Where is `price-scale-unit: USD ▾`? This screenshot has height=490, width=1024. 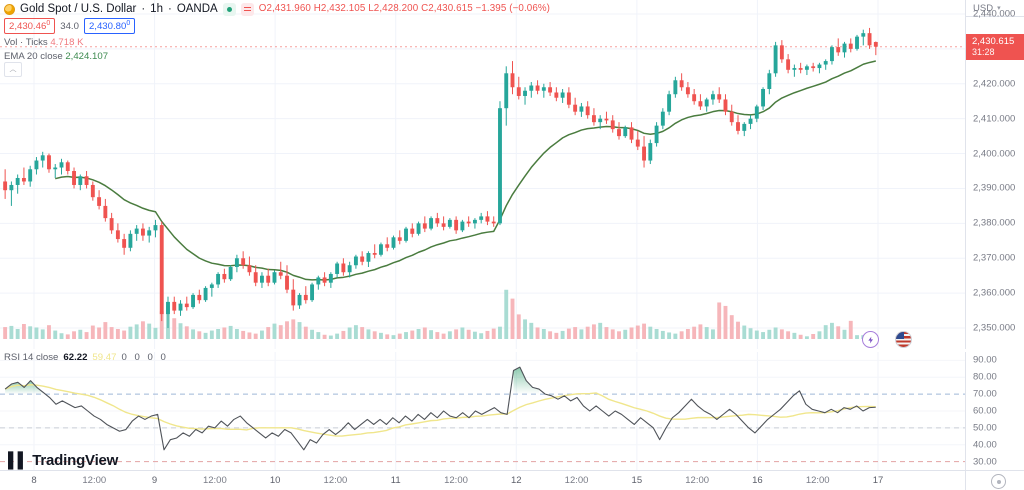 price-scale-unit: USD ▾ is located at coordinates (995, 8).